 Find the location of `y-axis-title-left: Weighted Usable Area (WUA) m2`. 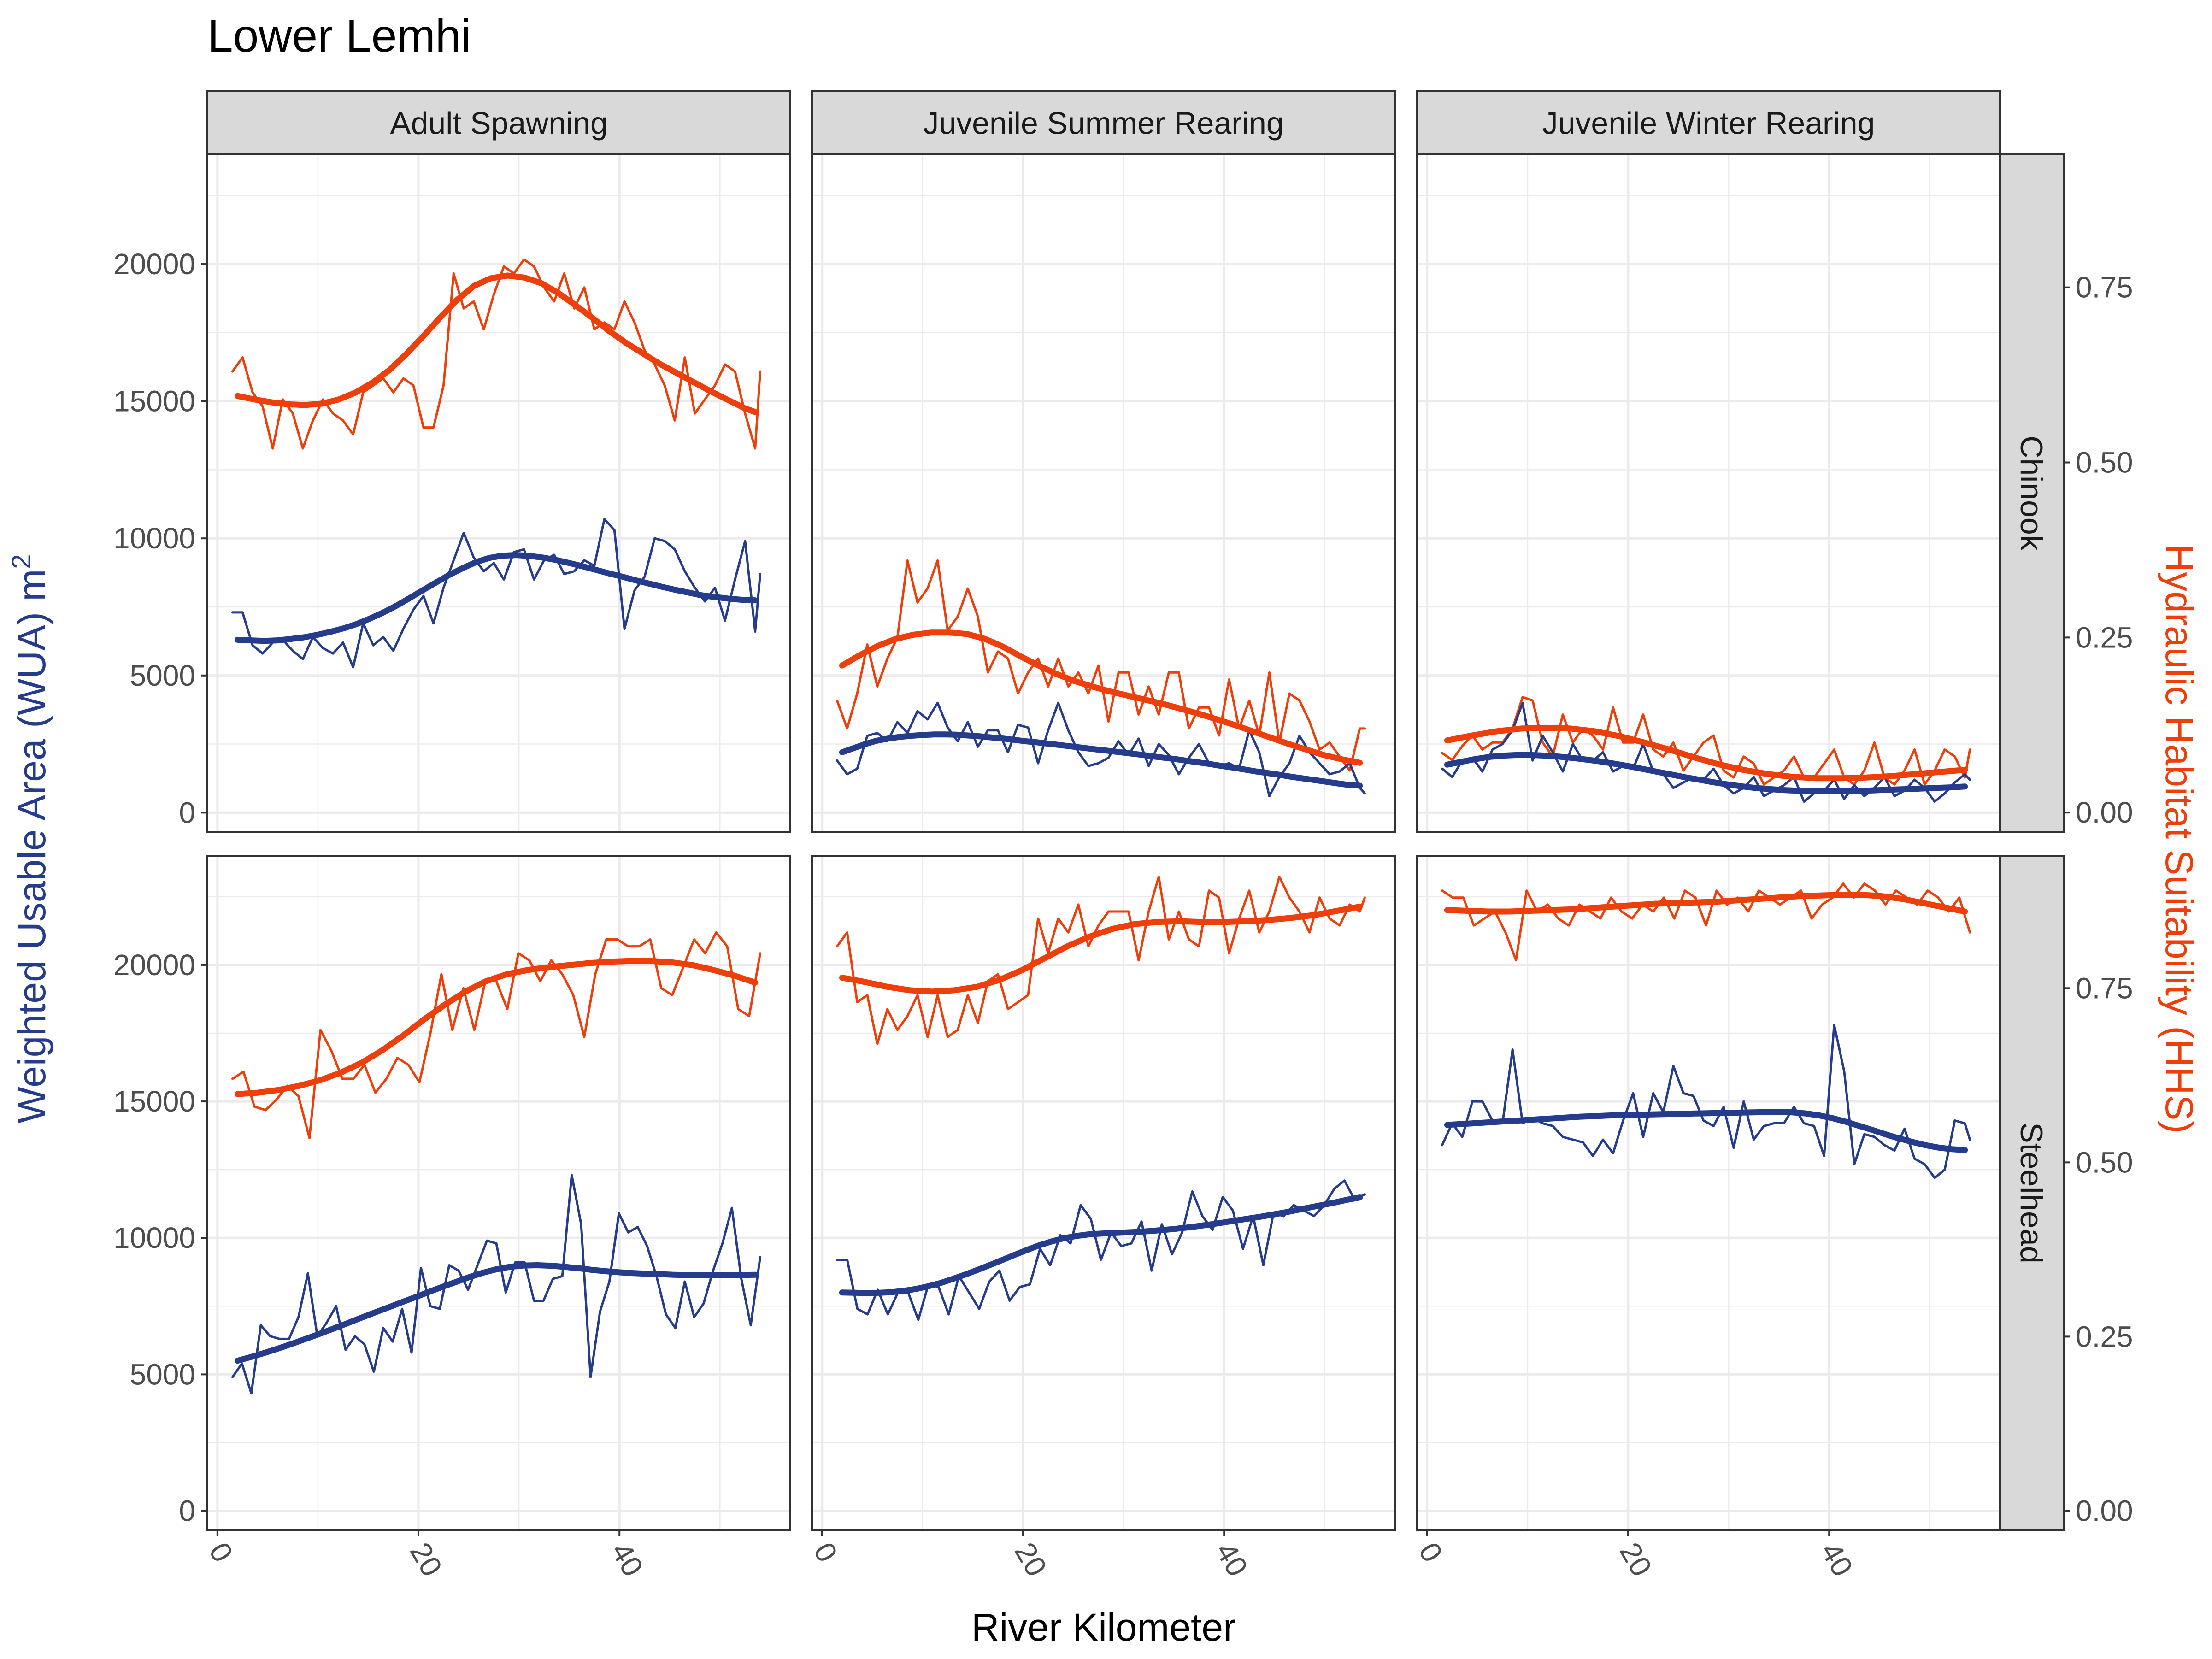

y-axis-title-left: Weighted Usable Area (WUA) m2 is located at coordinates (29, 838).